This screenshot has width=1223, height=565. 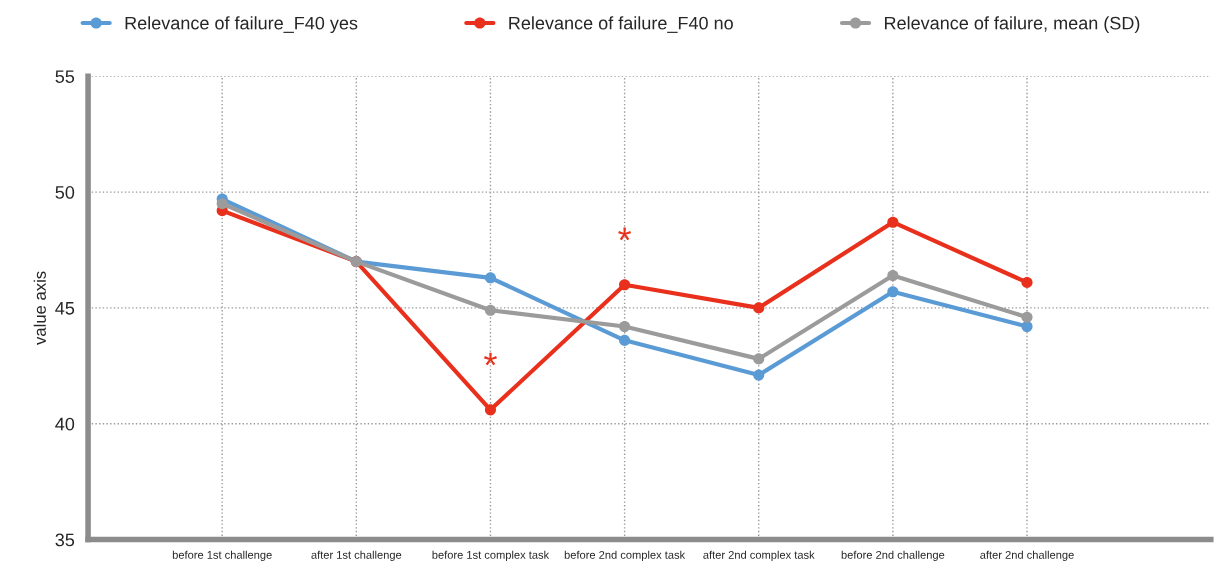 I want to click on x-tick-label: before 2nd challenge, so click(x=893, y=556).